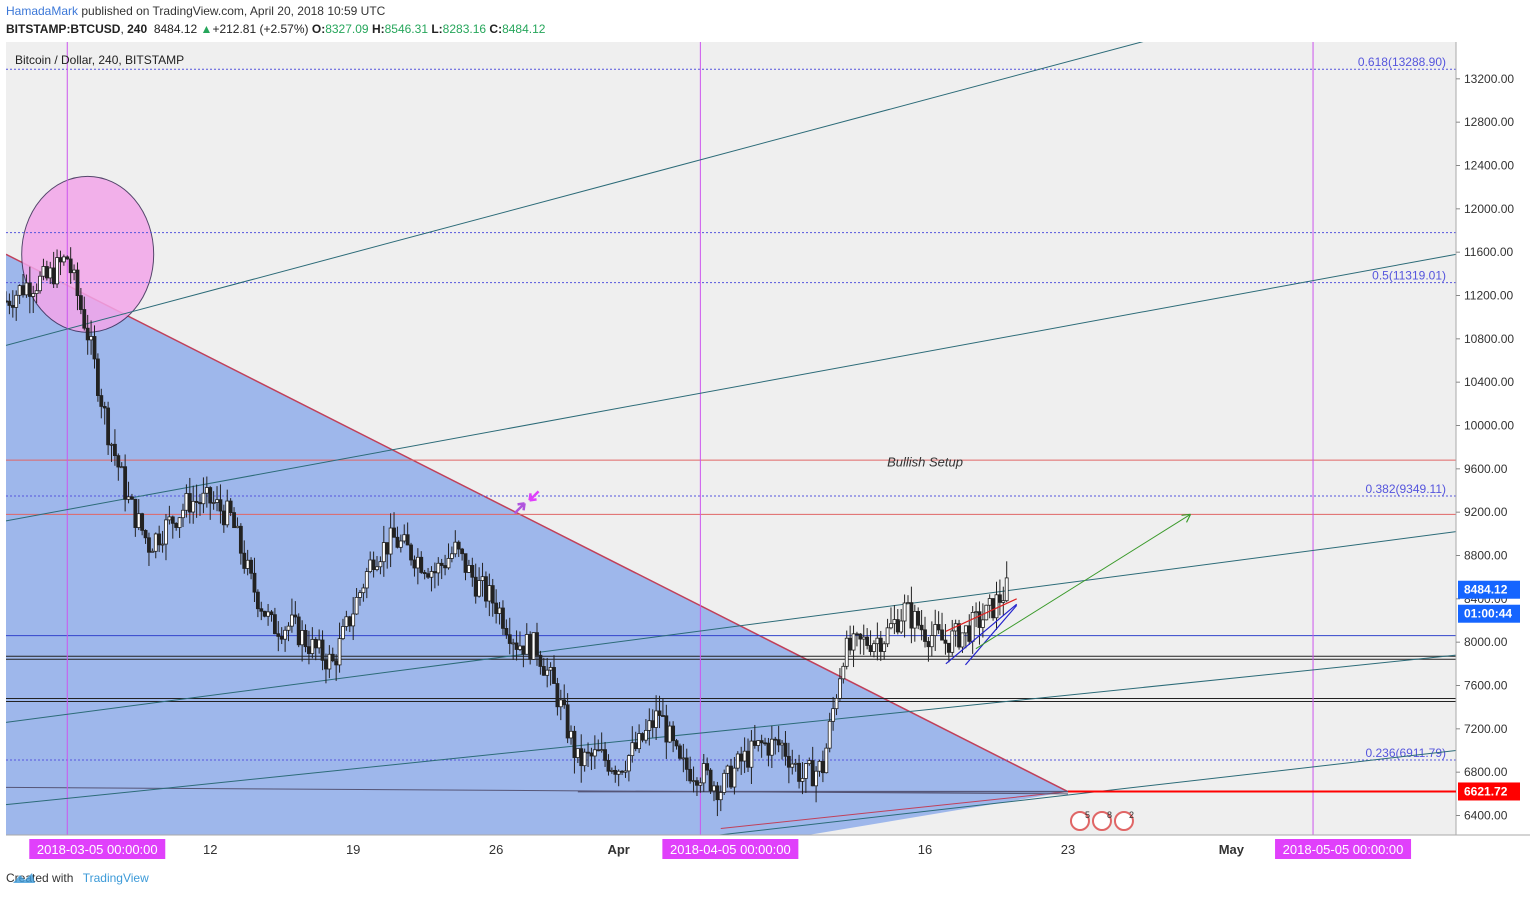  Describe the element at coordinates (1486, 772) in the screenshot. I see `y-tick-label: 6800.00` at that location.